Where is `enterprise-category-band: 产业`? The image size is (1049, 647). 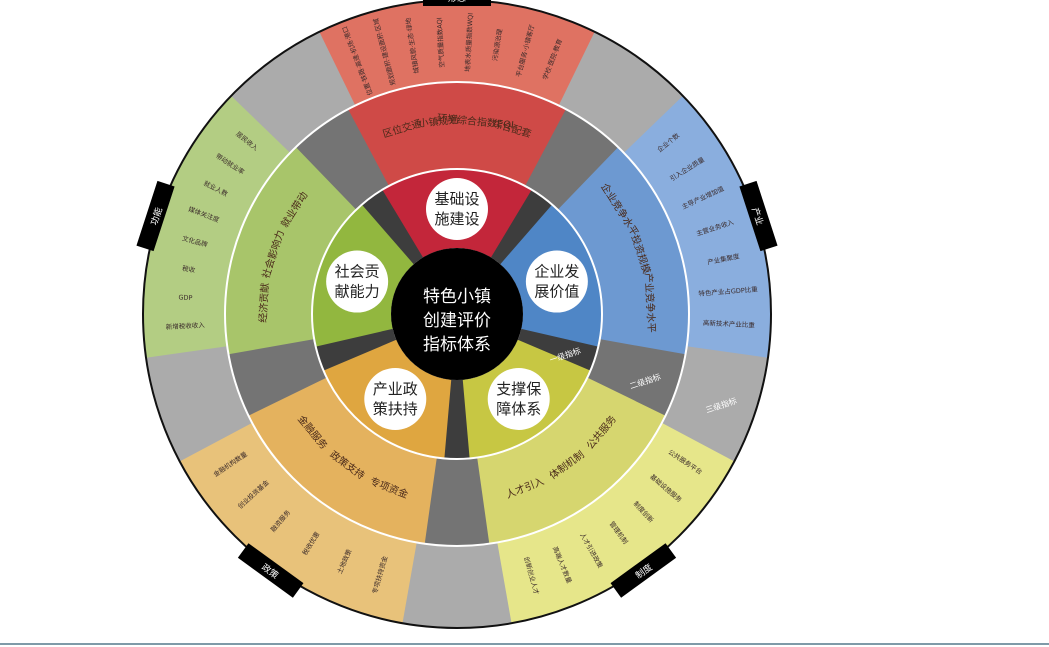 enterprise-category-band: 产业 is located at coordinates (758, 216).